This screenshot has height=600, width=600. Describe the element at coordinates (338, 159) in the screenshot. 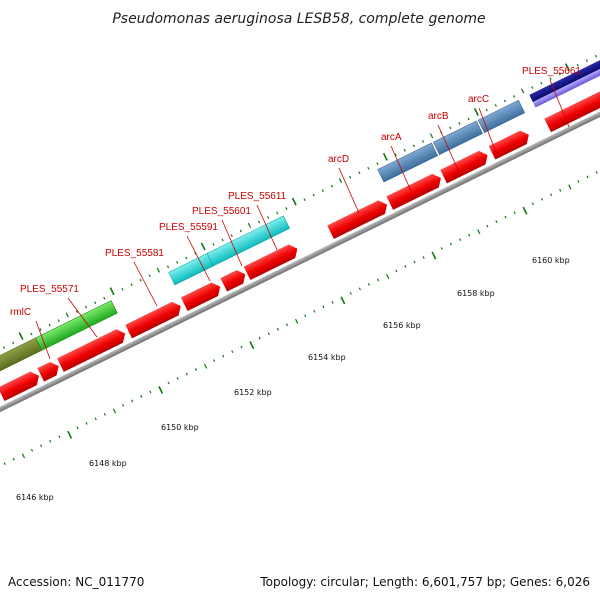

I see `gene-label-arcD: arcD` at that location.